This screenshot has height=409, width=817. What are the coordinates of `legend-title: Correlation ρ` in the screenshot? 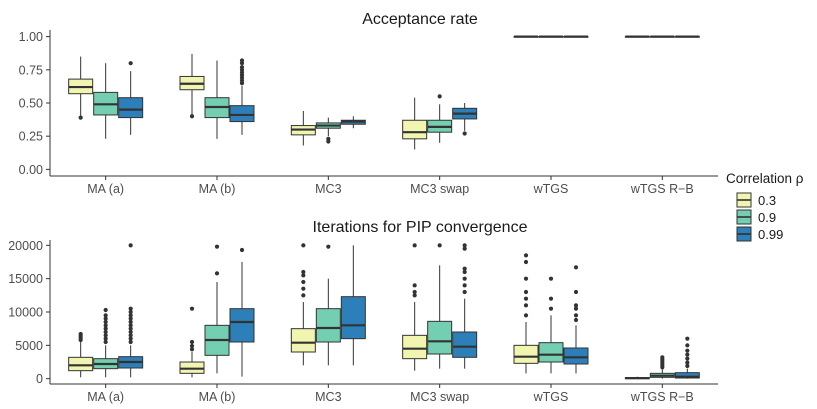 It's located at (765, 178).